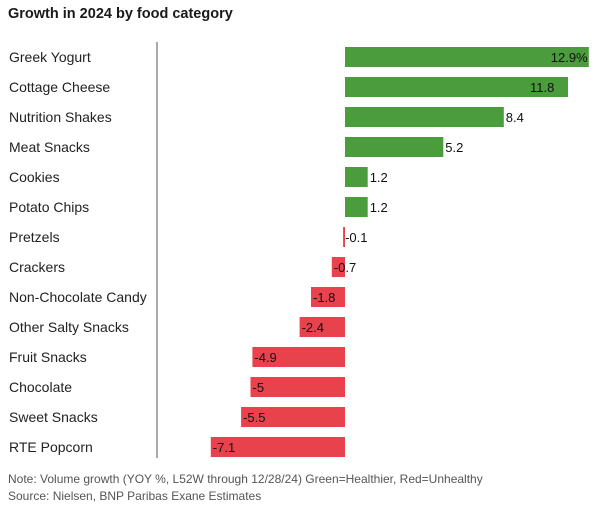 This screenshot has width=600, height=505. What do you see at coordinates (344, 237) in the screenshot?
I see `bar-pretzels` at bounding box center [344, 237].